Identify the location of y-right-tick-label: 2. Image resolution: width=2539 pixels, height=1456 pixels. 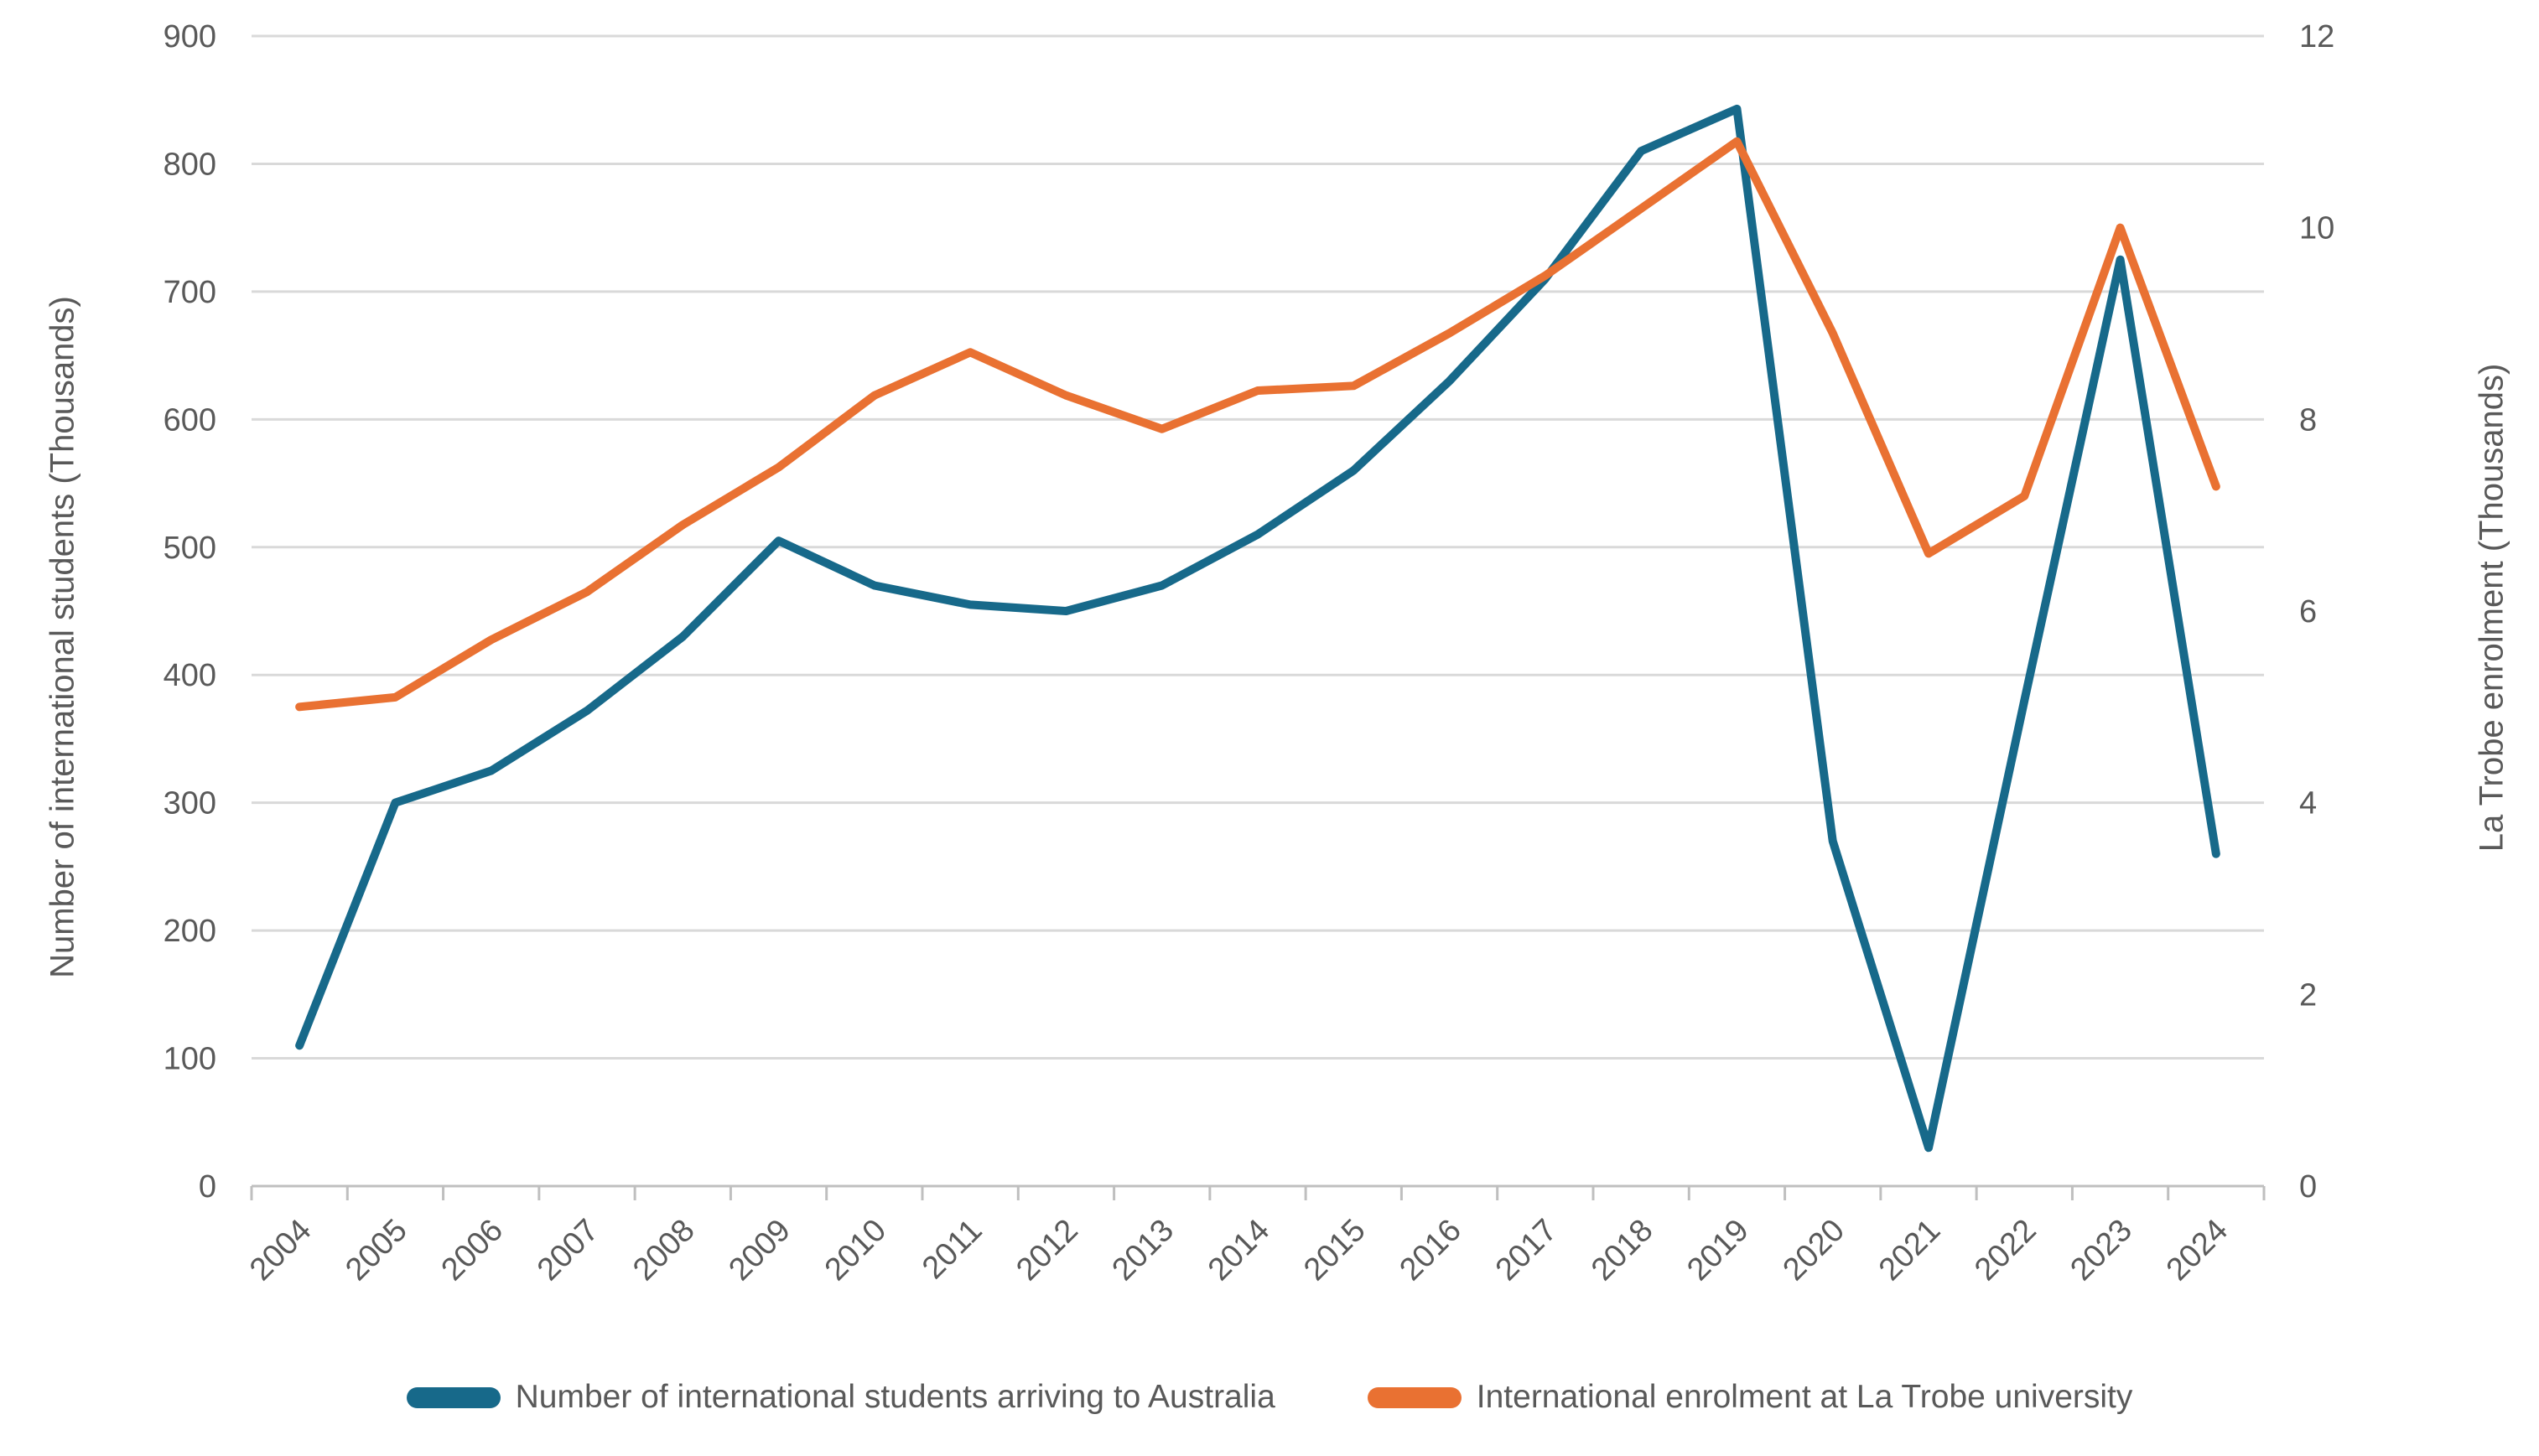
(2308, 995).